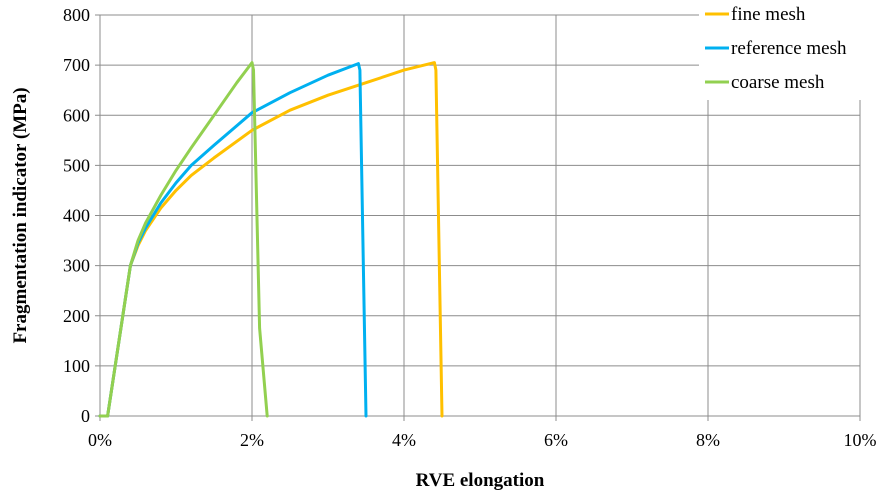 The height and width of the screenshot is (497, 889). What do you see at coordinates (76, 266) in the screenshot?
I see `y-tick-label: 300` at bounding box center [76, 266].